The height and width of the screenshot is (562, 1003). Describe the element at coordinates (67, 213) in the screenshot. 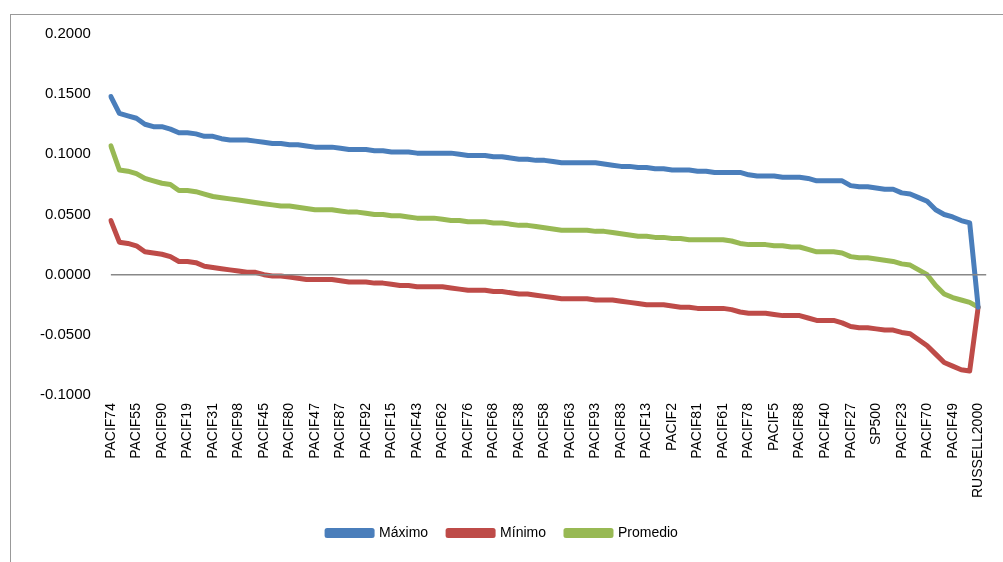

I see `y-tick-label: 0.0500` at that location.